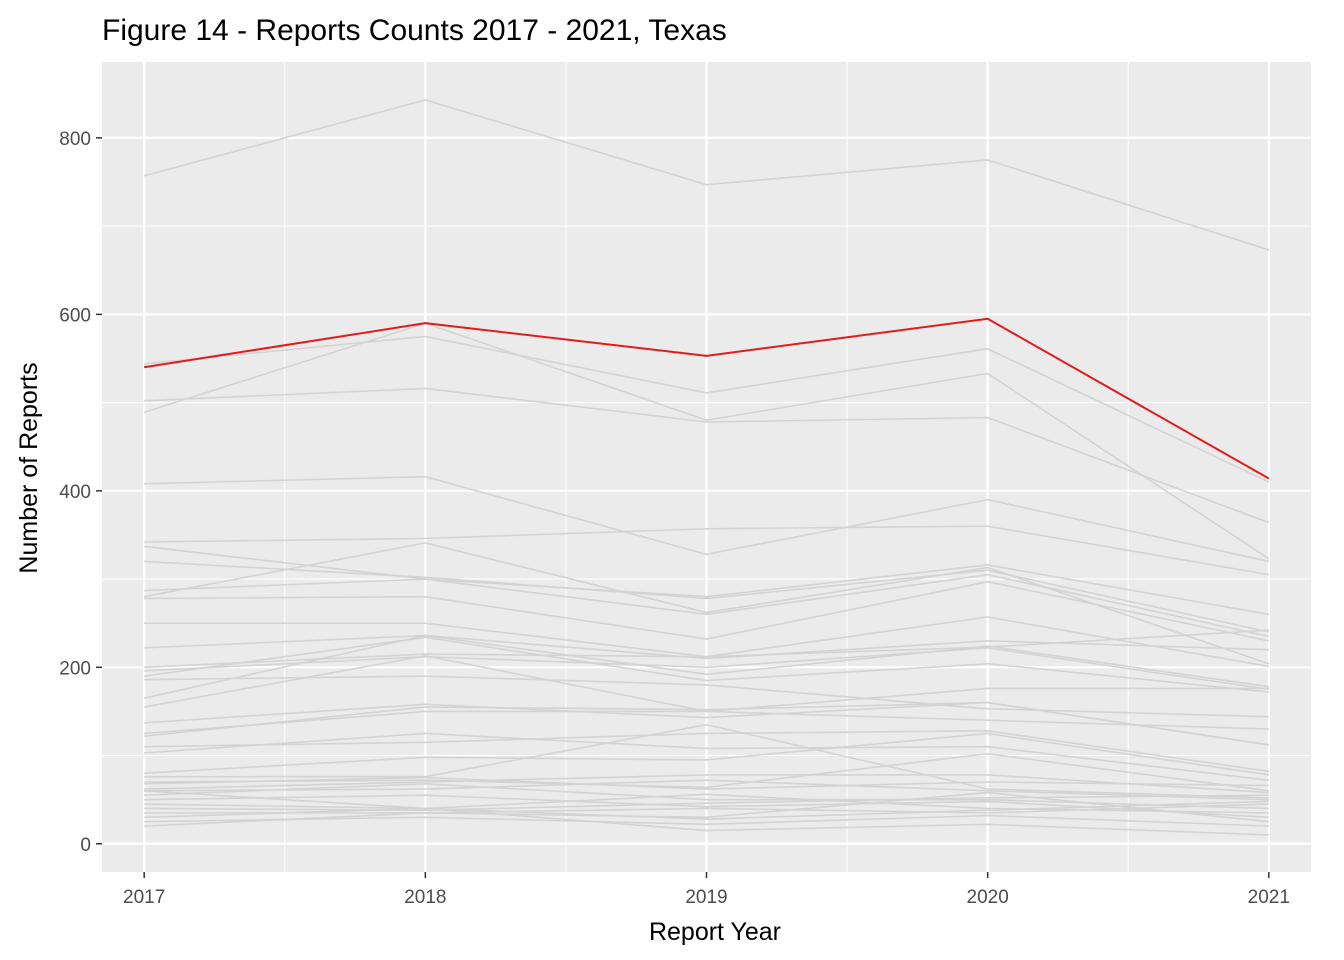 The height and width of the screenshot is (960, 1344). Describe the element at coordinates (85, 845) in the screenshot. I see `y-tick-label: 0` at that location.